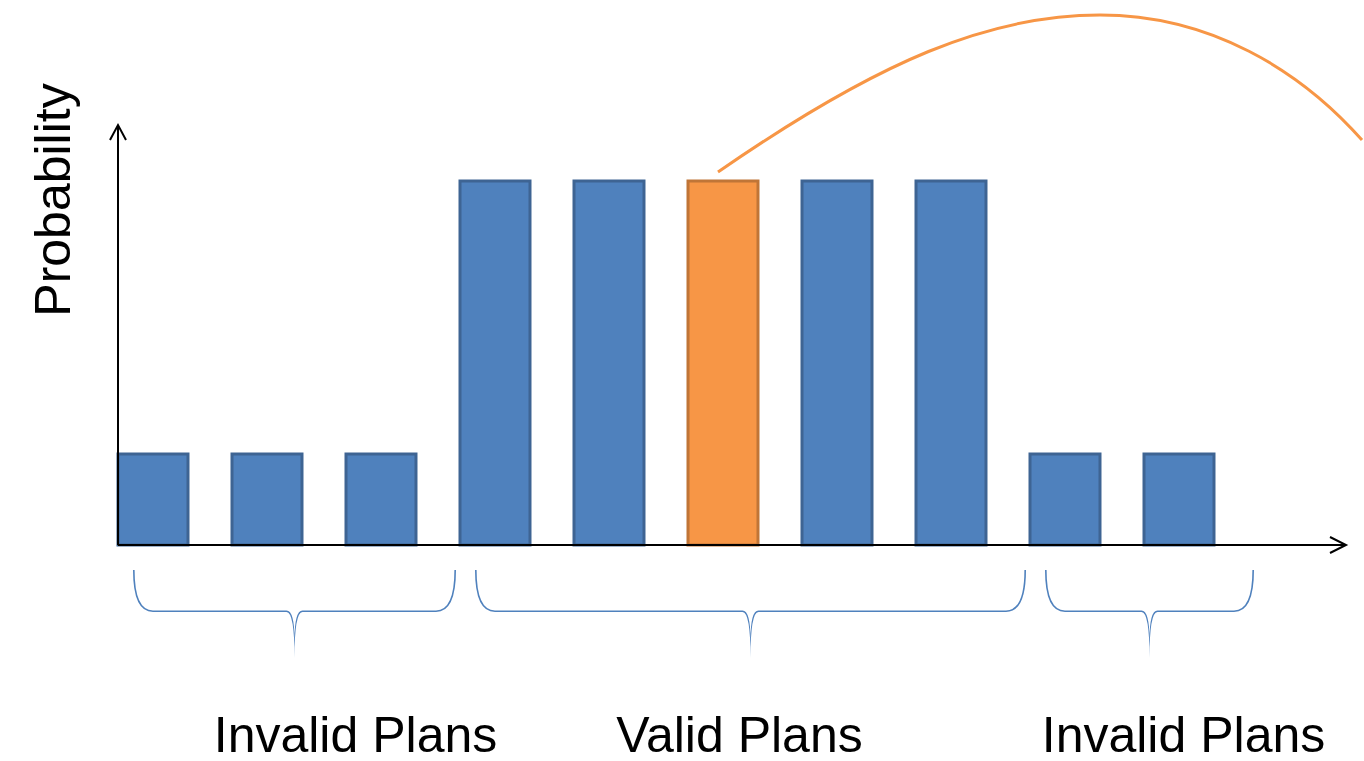  I want to click on y-axis-title: Probability, so click(53, 200).